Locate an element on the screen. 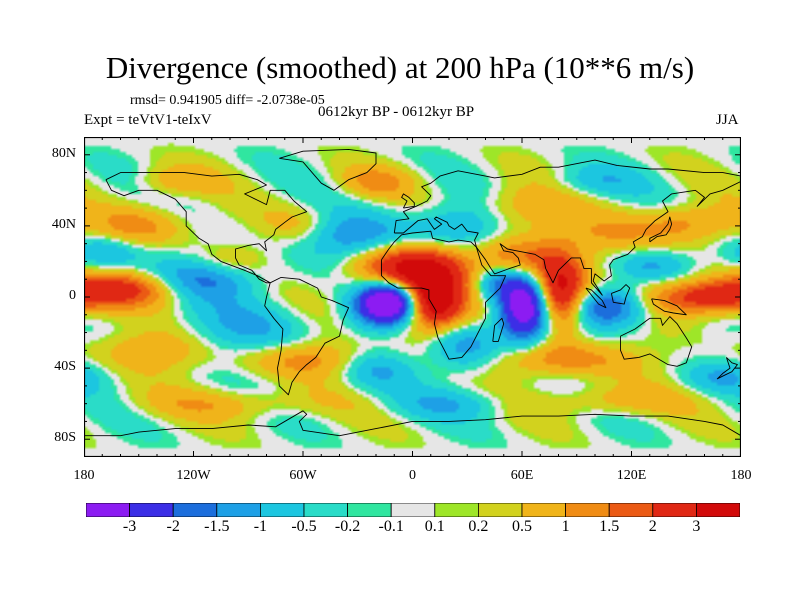 Image resolution: width=800 pixels, height=600 pixels. colorbar-label: -0.1 is located at coordinates (391, 526).